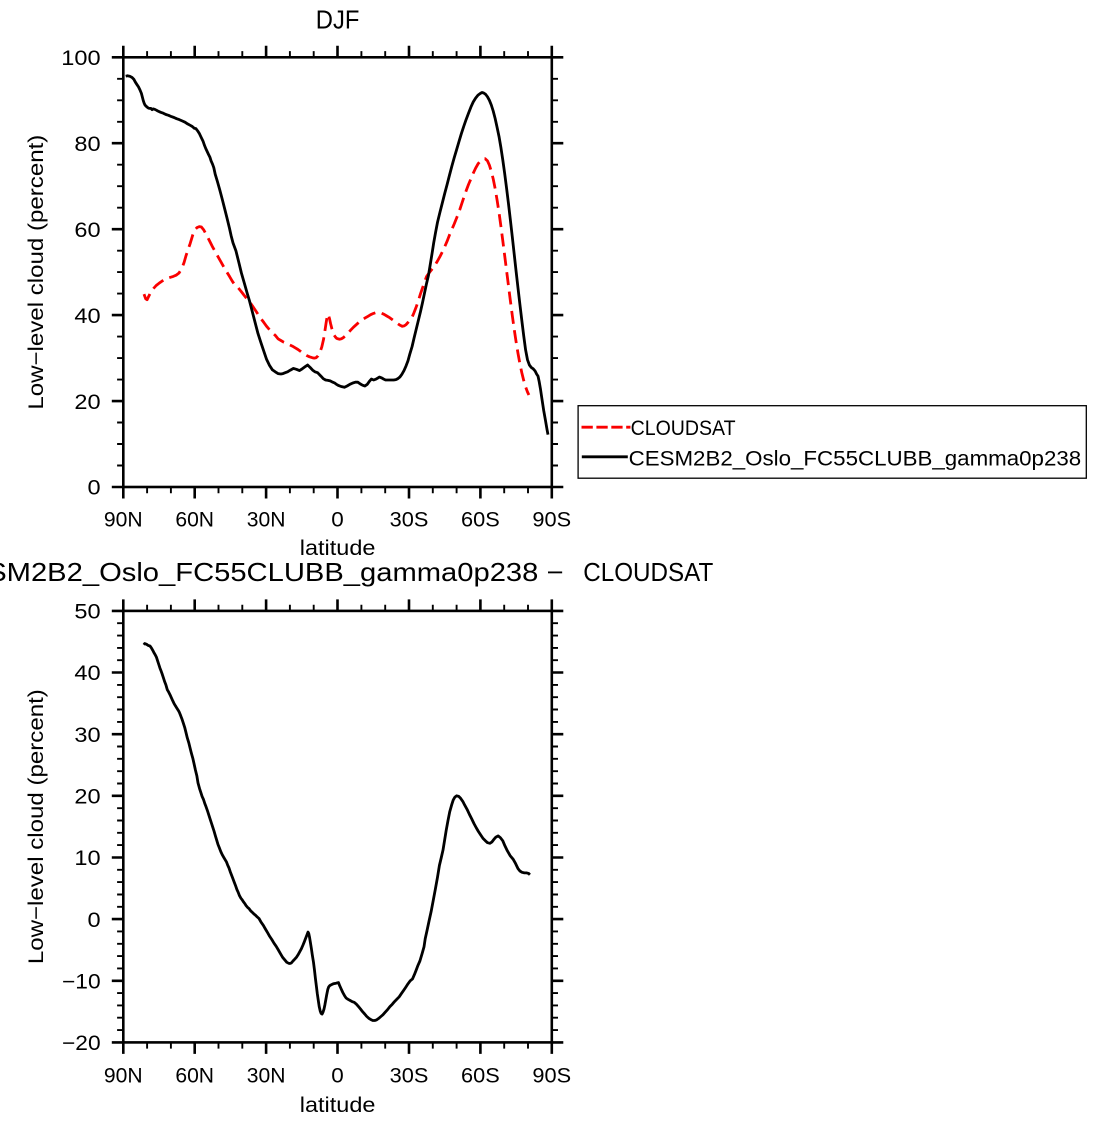 Image resolution: width=1119 pixels, height=1121 pixels. What do you see at coordinates (87, 612) in the screenshot?
I see `svg-text: 50` at bounding box center [87, 612].